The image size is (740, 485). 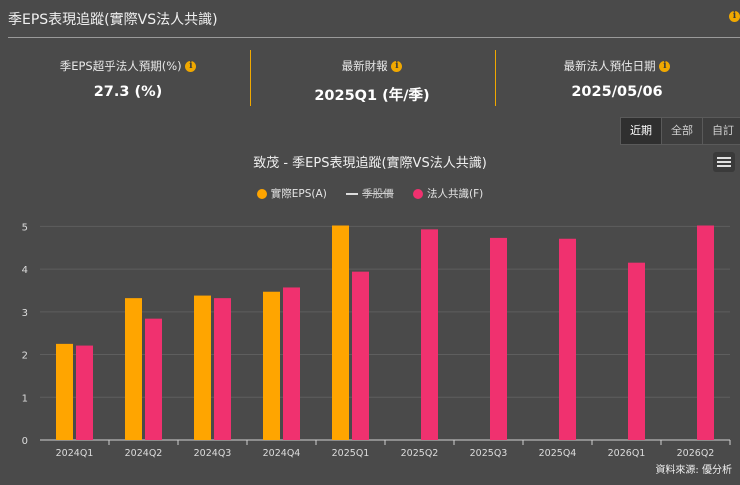 What do you see at coordinates (213, 453) in the screenshot?
I see `x-tick-label: 2024Q3` at bounding box center [213, 453].